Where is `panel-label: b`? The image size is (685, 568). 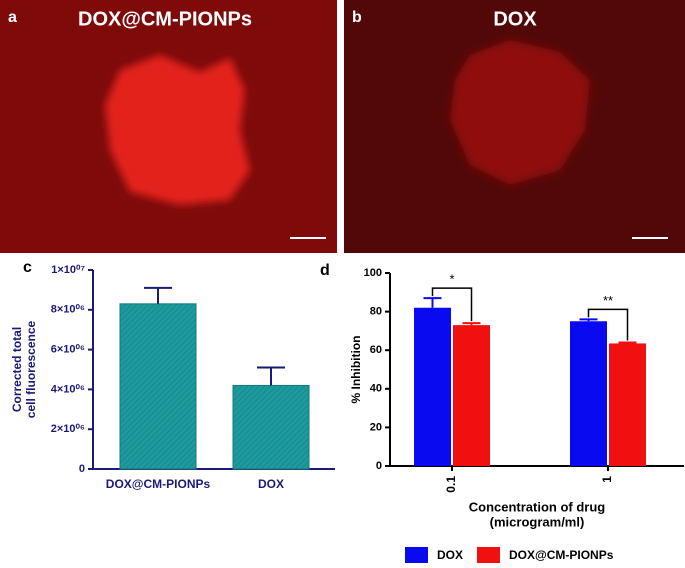 panel-label: b is located at coordinates (357, 17).